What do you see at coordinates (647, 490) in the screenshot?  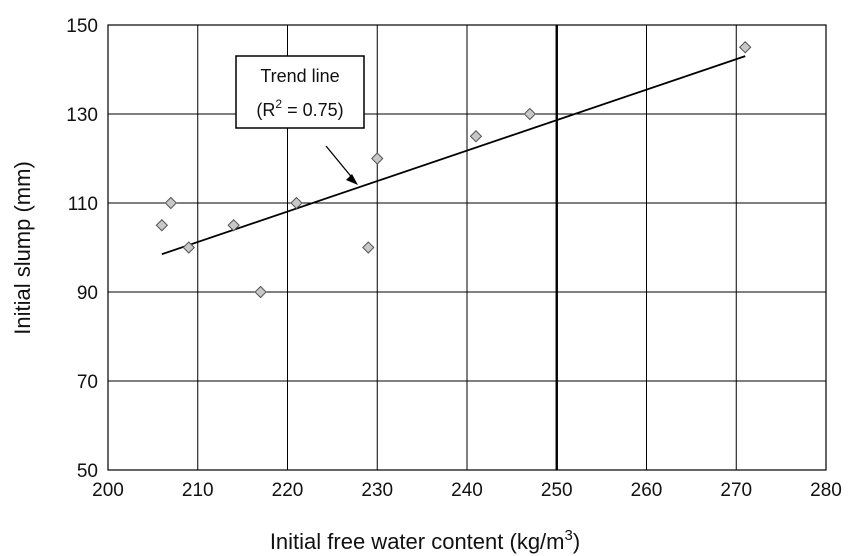 I see `x-tick-label: 260` at bounding box center [647, 490].